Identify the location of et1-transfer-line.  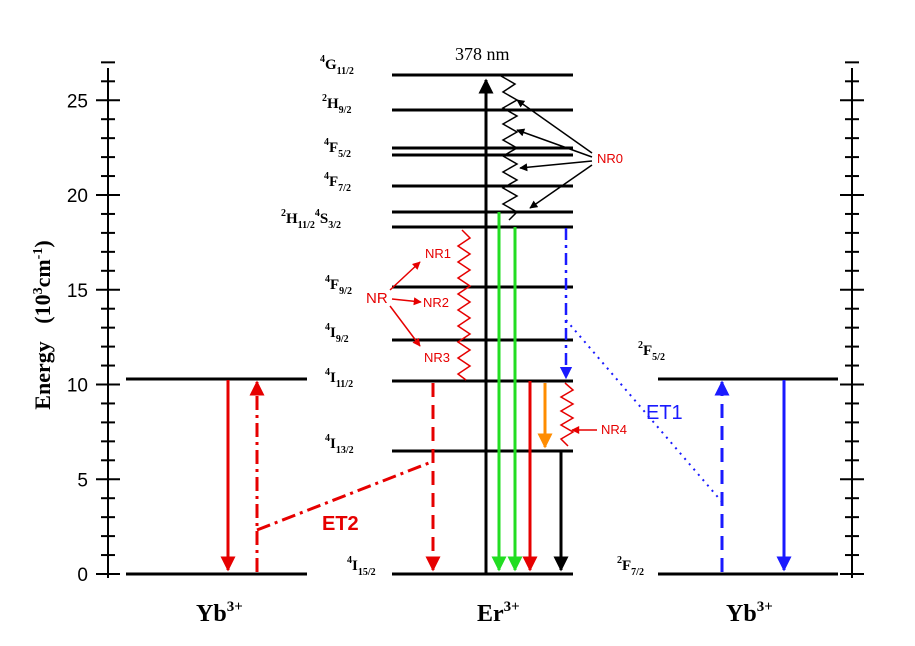
(644, 411).